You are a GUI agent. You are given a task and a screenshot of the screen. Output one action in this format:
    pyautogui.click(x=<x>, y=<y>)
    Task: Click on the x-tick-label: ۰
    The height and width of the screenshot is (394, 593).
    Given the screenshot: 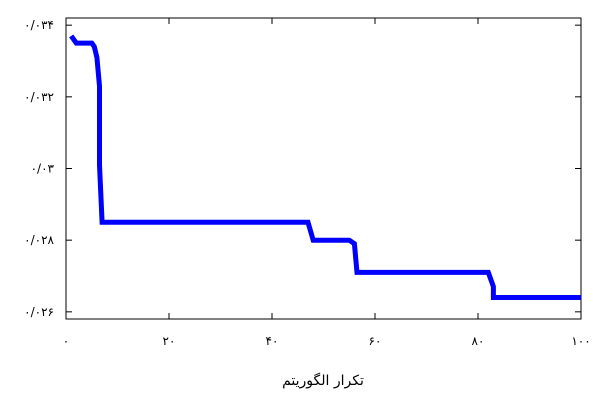 What is the action you would take?
    pyautogui.click(x=66, y=341)
    